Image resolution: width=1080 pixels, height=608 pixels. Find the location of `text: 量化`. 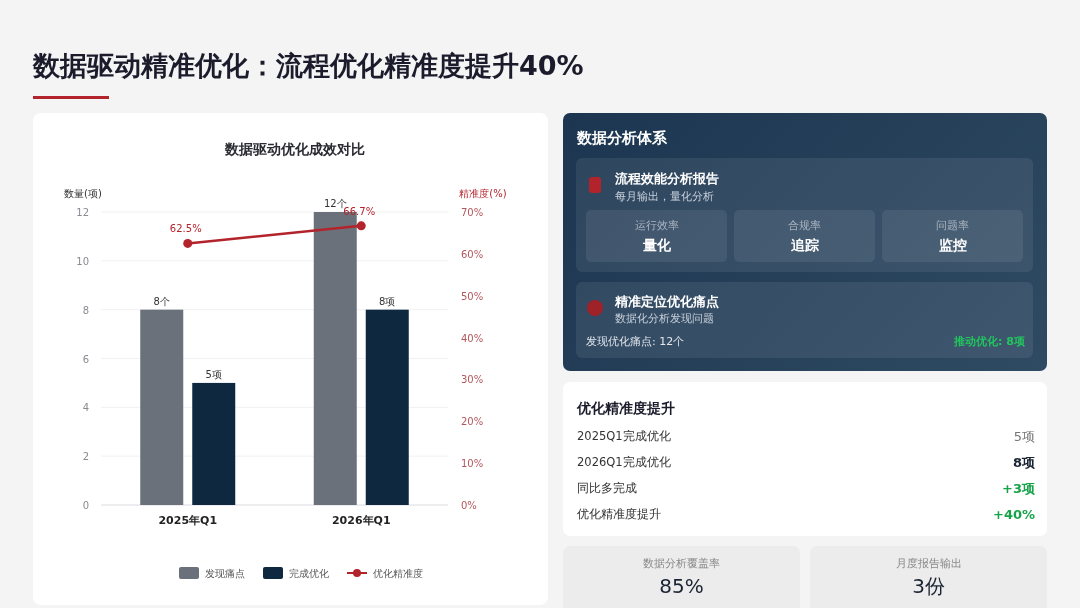

text: 量化 is located at coordinates (656, 245).